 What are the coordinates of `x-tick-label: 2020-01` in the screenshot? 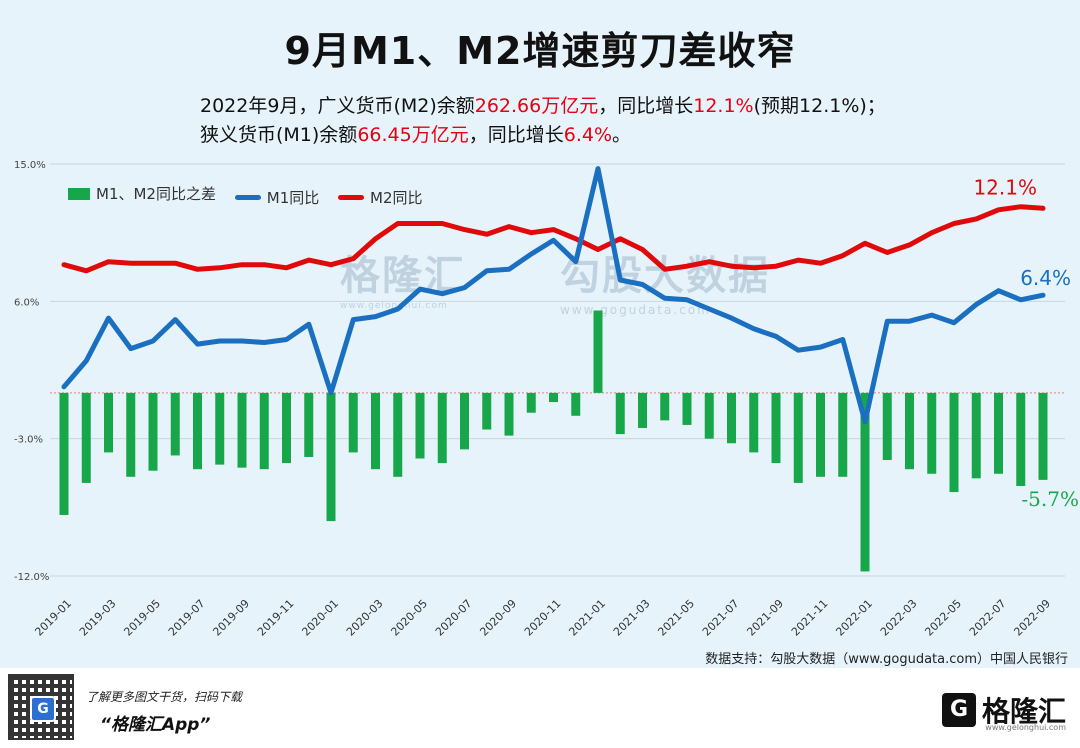 It's located at (320, 618).